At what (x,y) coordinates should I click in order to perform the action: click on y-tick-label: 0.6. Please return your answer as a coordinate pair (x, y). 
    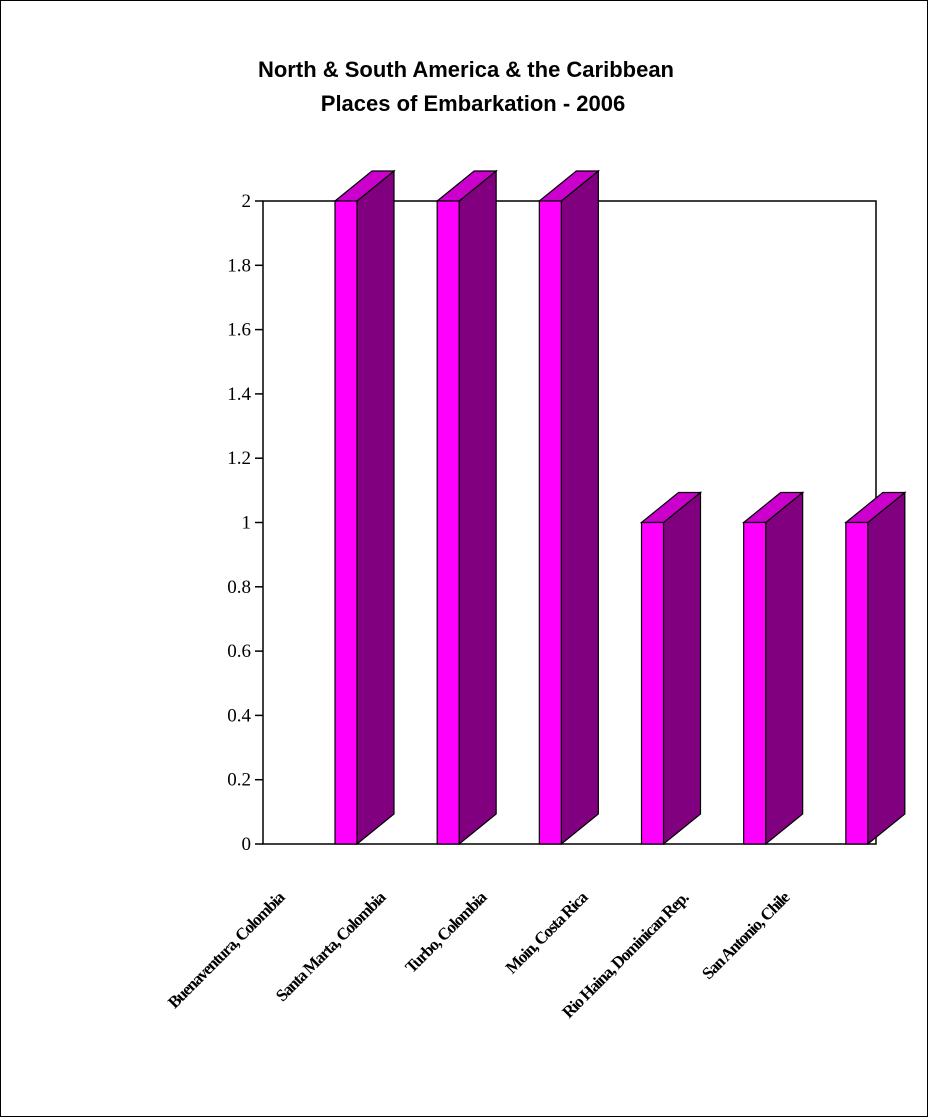
    Looking at the image, I should click on (239, 651).